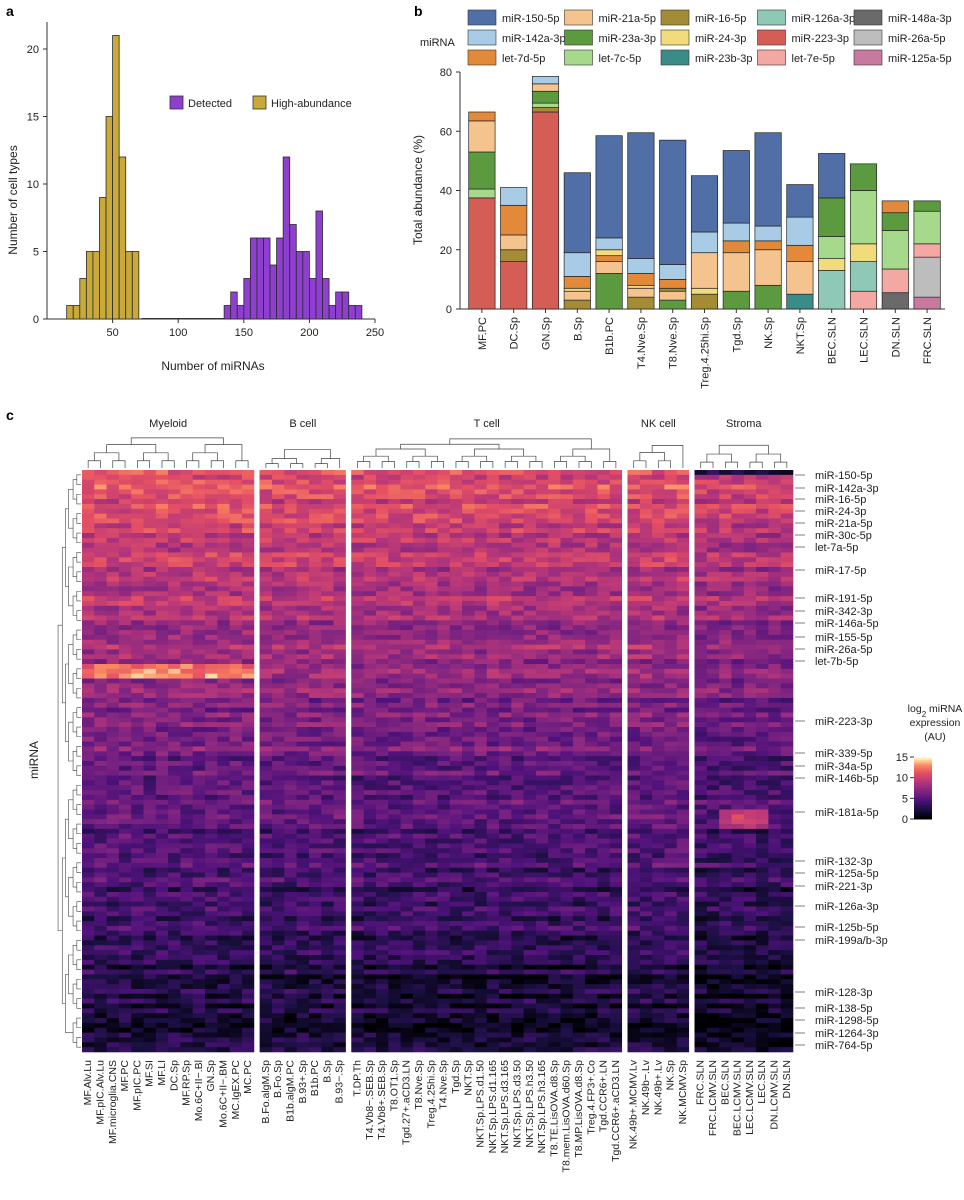  What do you see at coordinates (267, 278) in the screenshot?
I see `histogram-bar` at bounding box center [267, 278].